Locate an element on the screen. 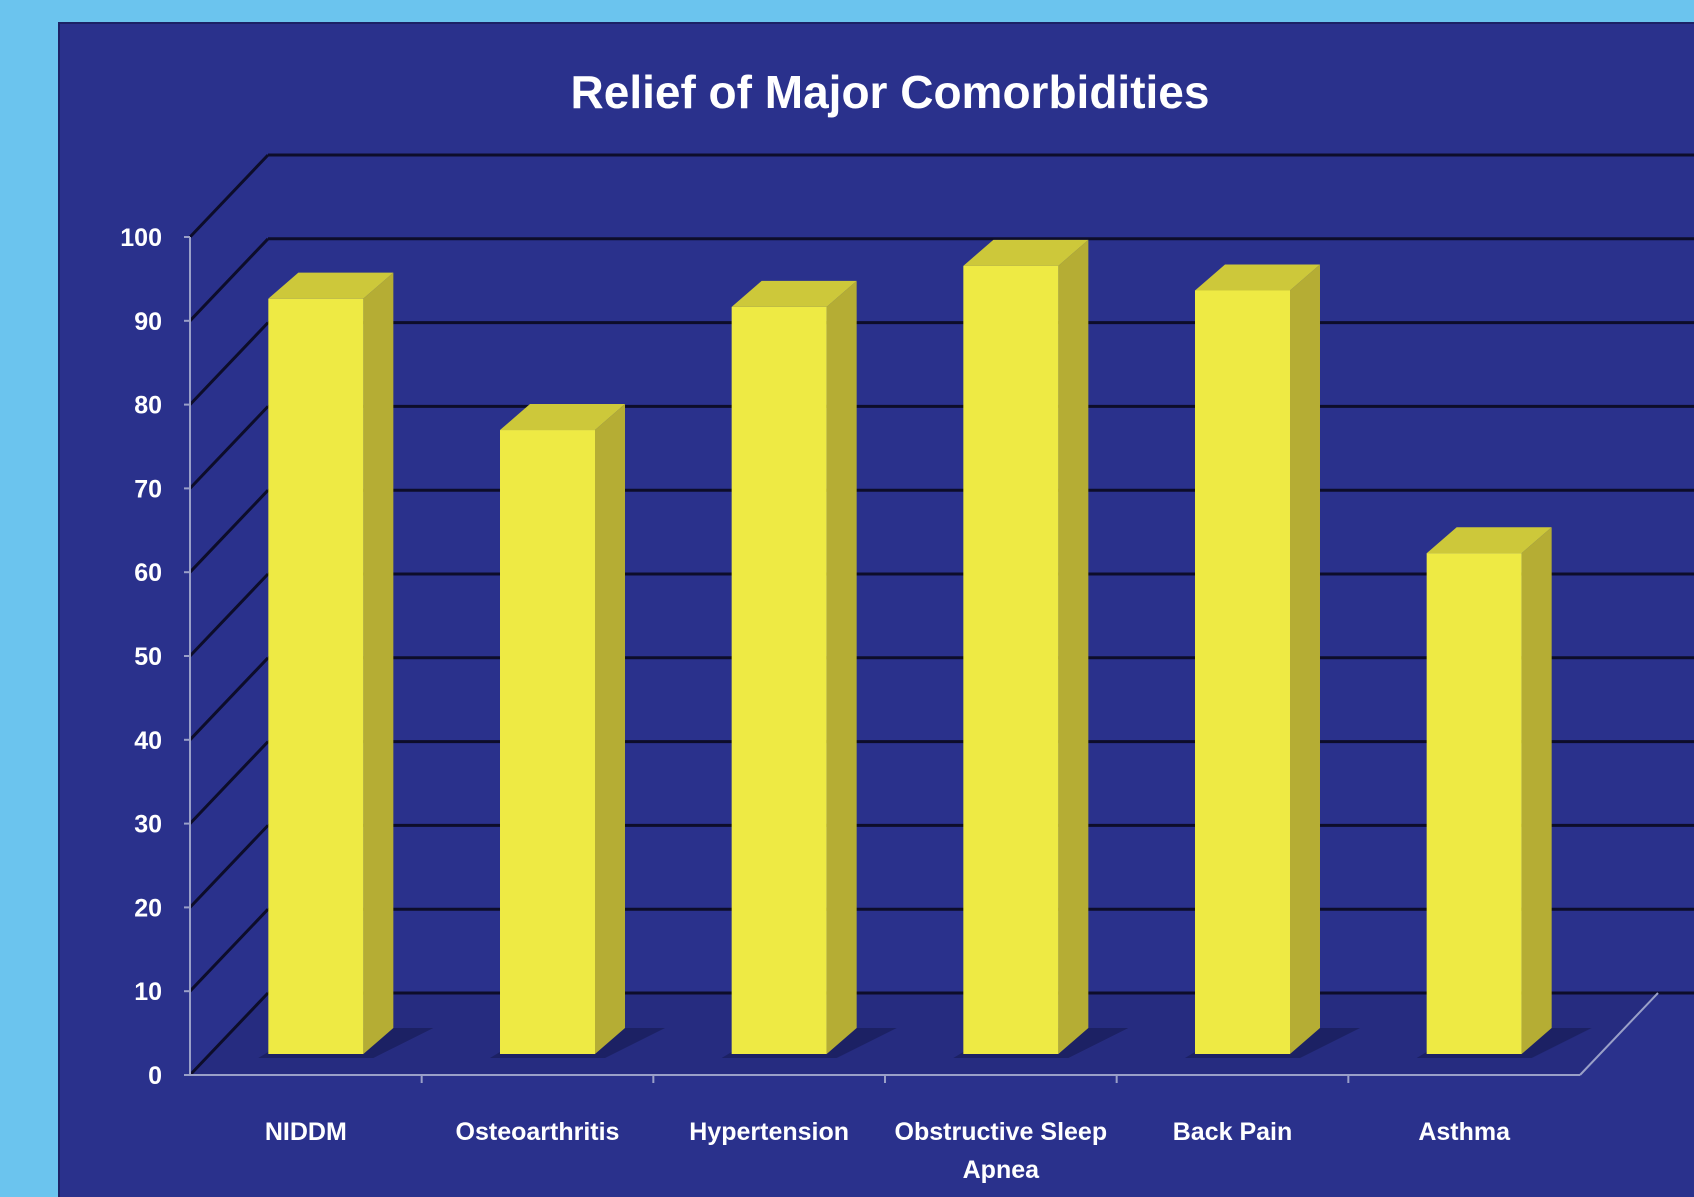 This screenshot has width=1694, height=1197. category-label: Back Pain is located at coordinates (1233, 1132).